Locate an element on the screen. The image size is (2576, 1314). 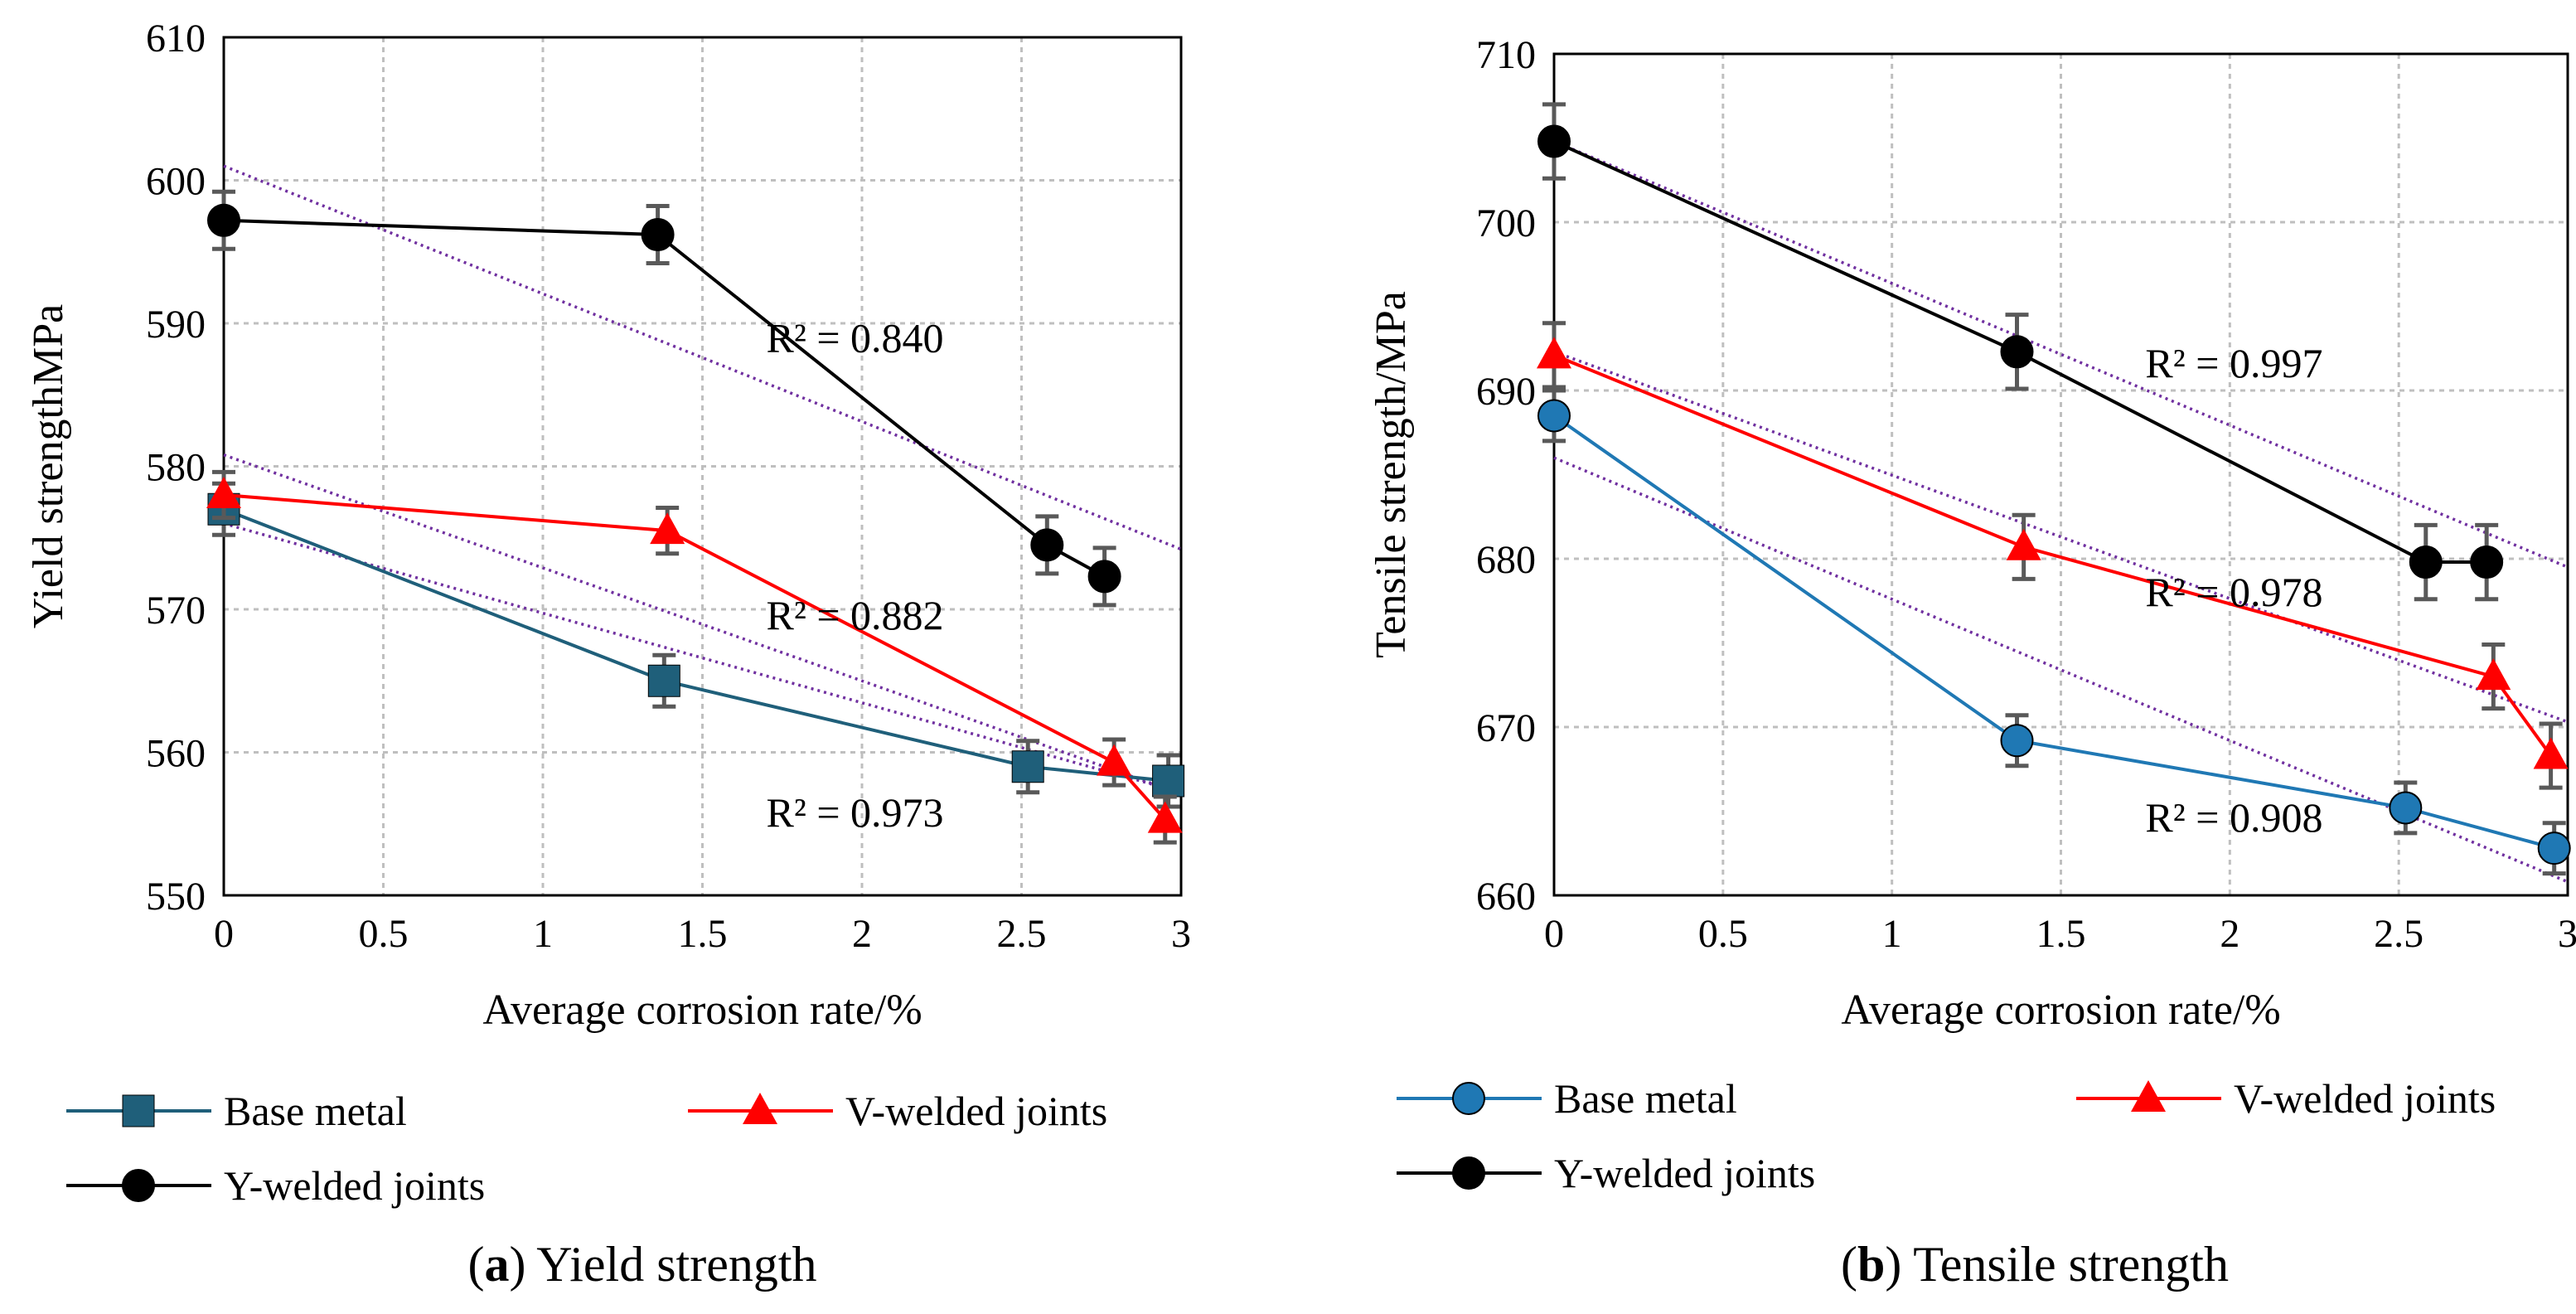
series-base-metal is located at coordinates (2054, 632).